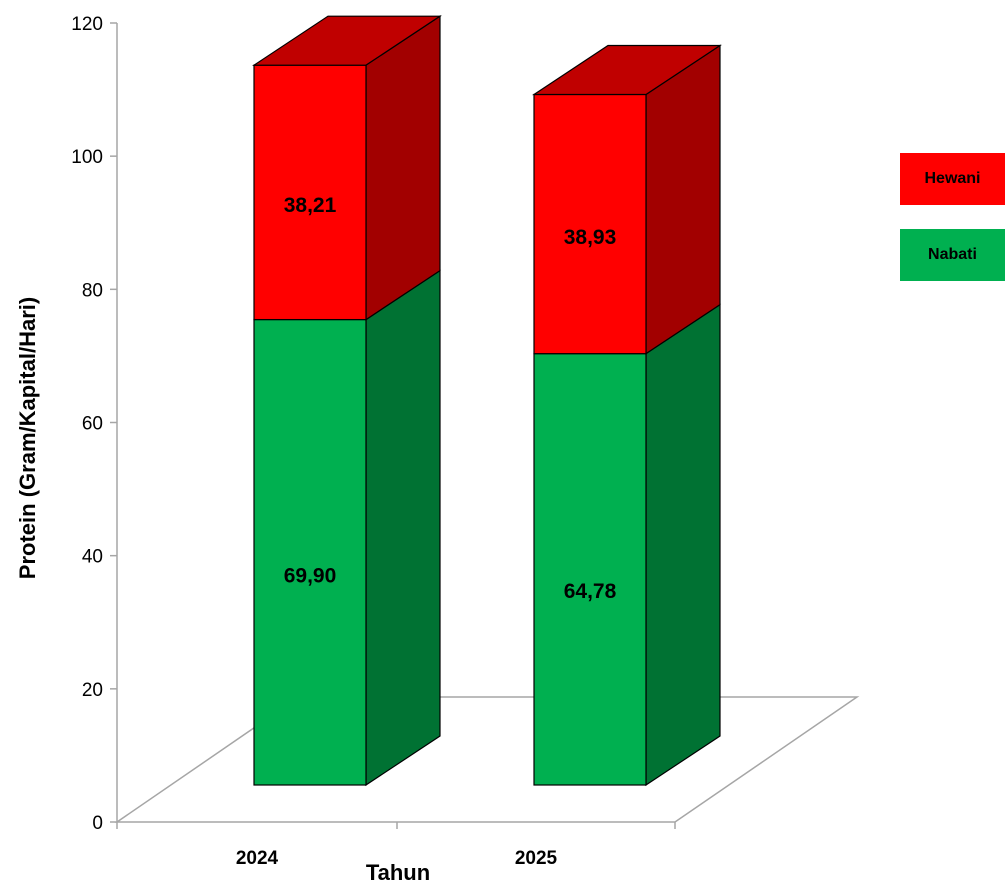  Describe the element at coordinates (257, 858) in the screenshot. I see `x-tick-label-2024: 2024` at that location.